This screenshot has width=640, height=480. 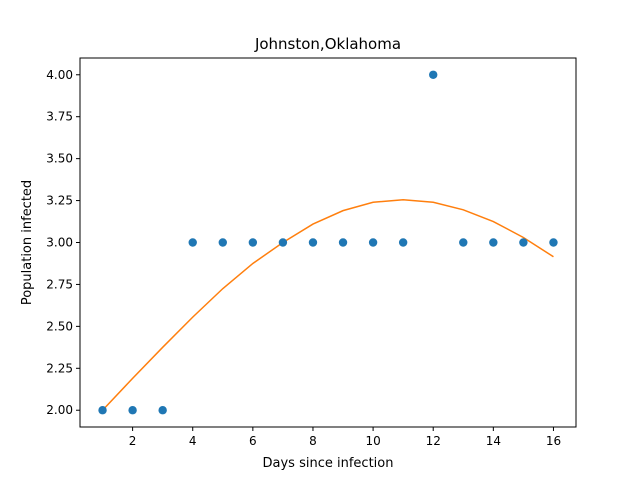 I want to click on x-axis-label: Days since infection, so click(x=328, y=463).